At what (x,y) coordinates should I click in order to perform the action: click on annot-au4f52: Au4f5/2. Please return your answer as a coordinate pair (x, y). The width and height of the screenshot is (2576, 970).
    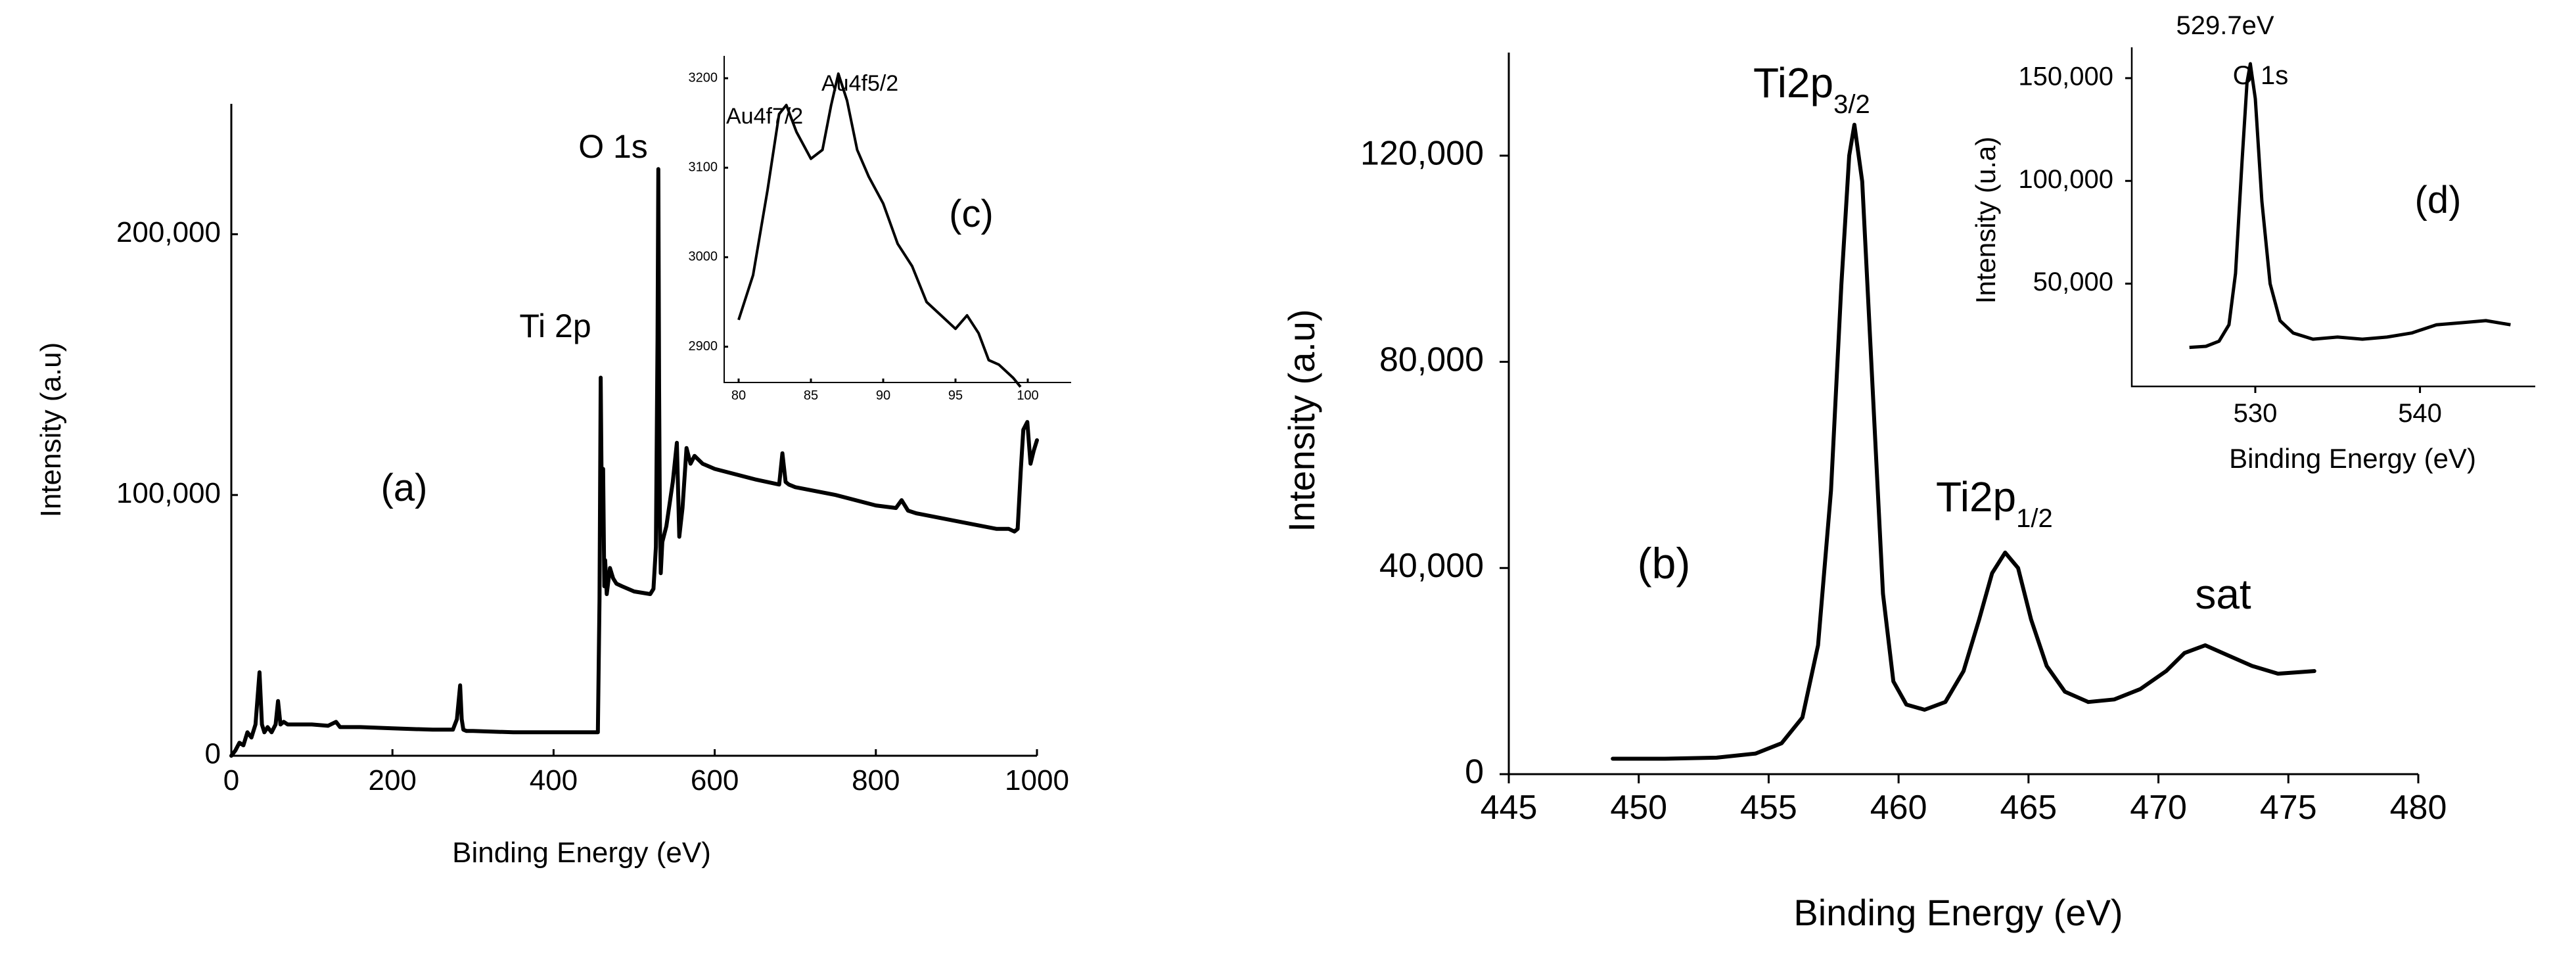
    Looking at the image, I should click on (859, 83).